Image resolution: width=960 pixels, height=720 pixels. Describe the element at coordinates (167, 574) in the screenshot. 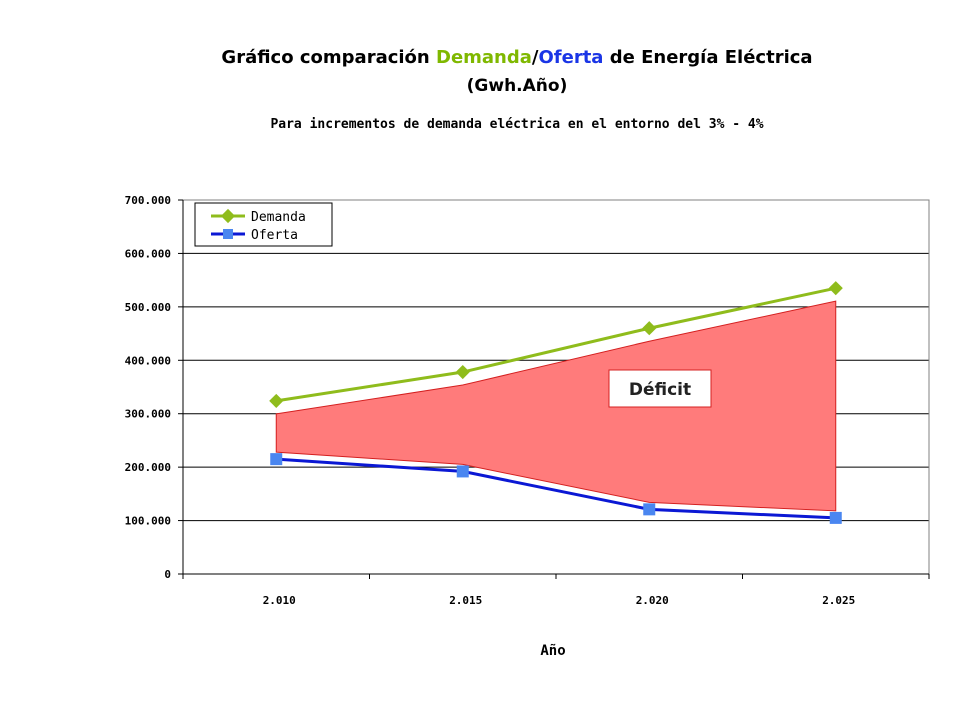

I see `y-tick-label-0: 0` at that location.